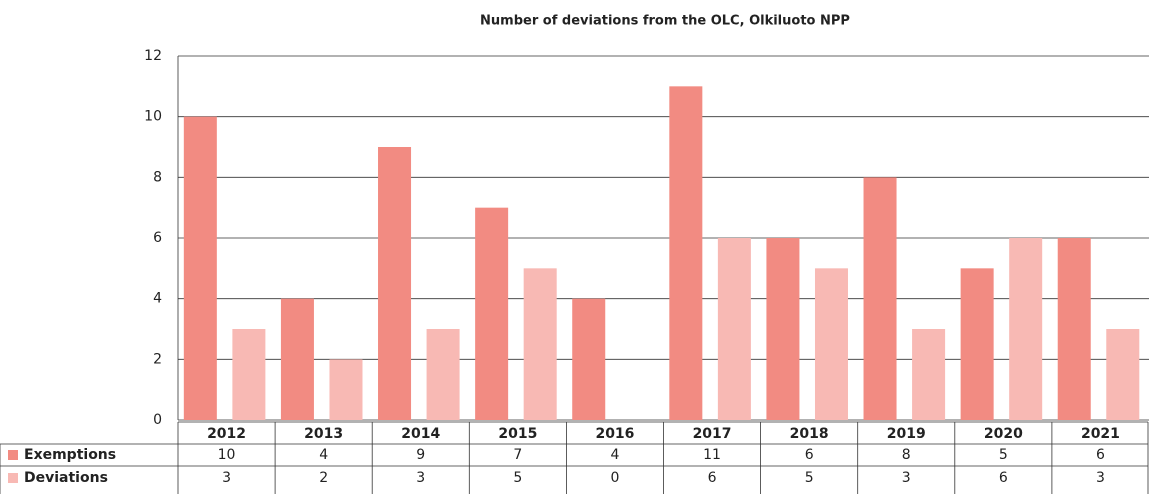 The image size is (1149, 494). I want to click on y-tick-label: 2, so click(157, 359).